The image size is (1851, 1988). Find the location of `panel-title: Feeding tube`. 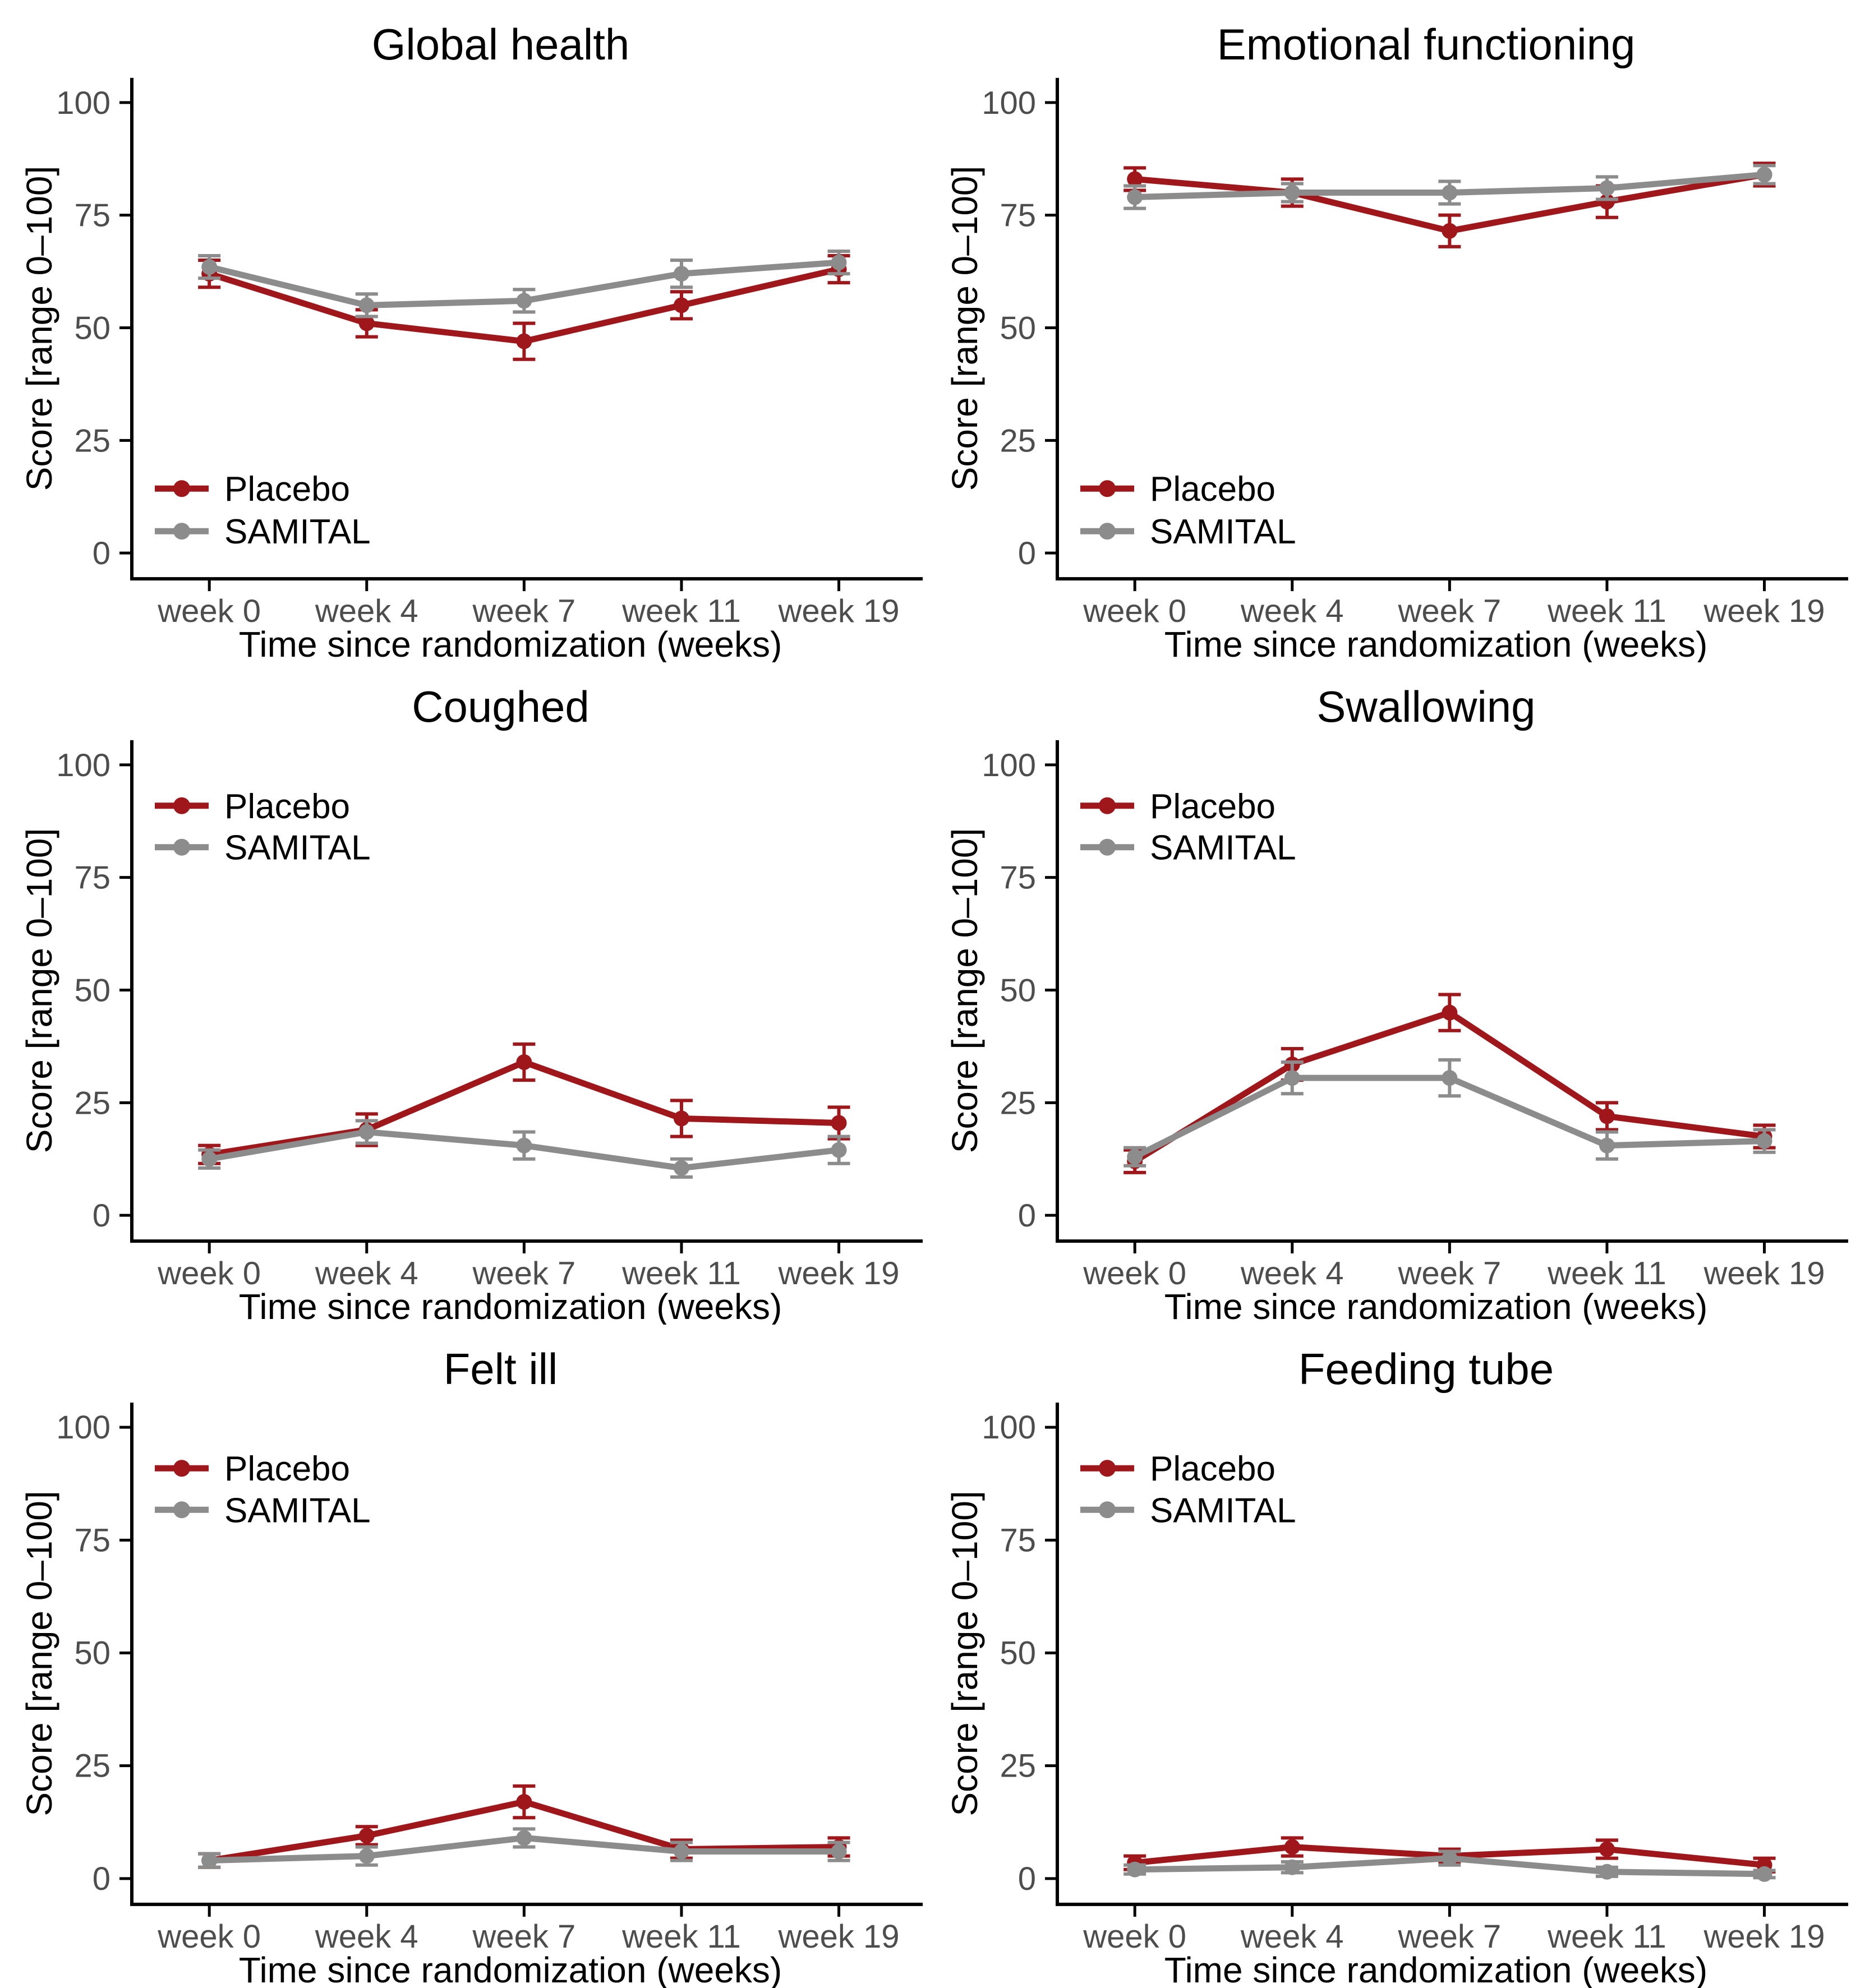

panel-title: Feeding tube is located at coordinates (1426, 1369).